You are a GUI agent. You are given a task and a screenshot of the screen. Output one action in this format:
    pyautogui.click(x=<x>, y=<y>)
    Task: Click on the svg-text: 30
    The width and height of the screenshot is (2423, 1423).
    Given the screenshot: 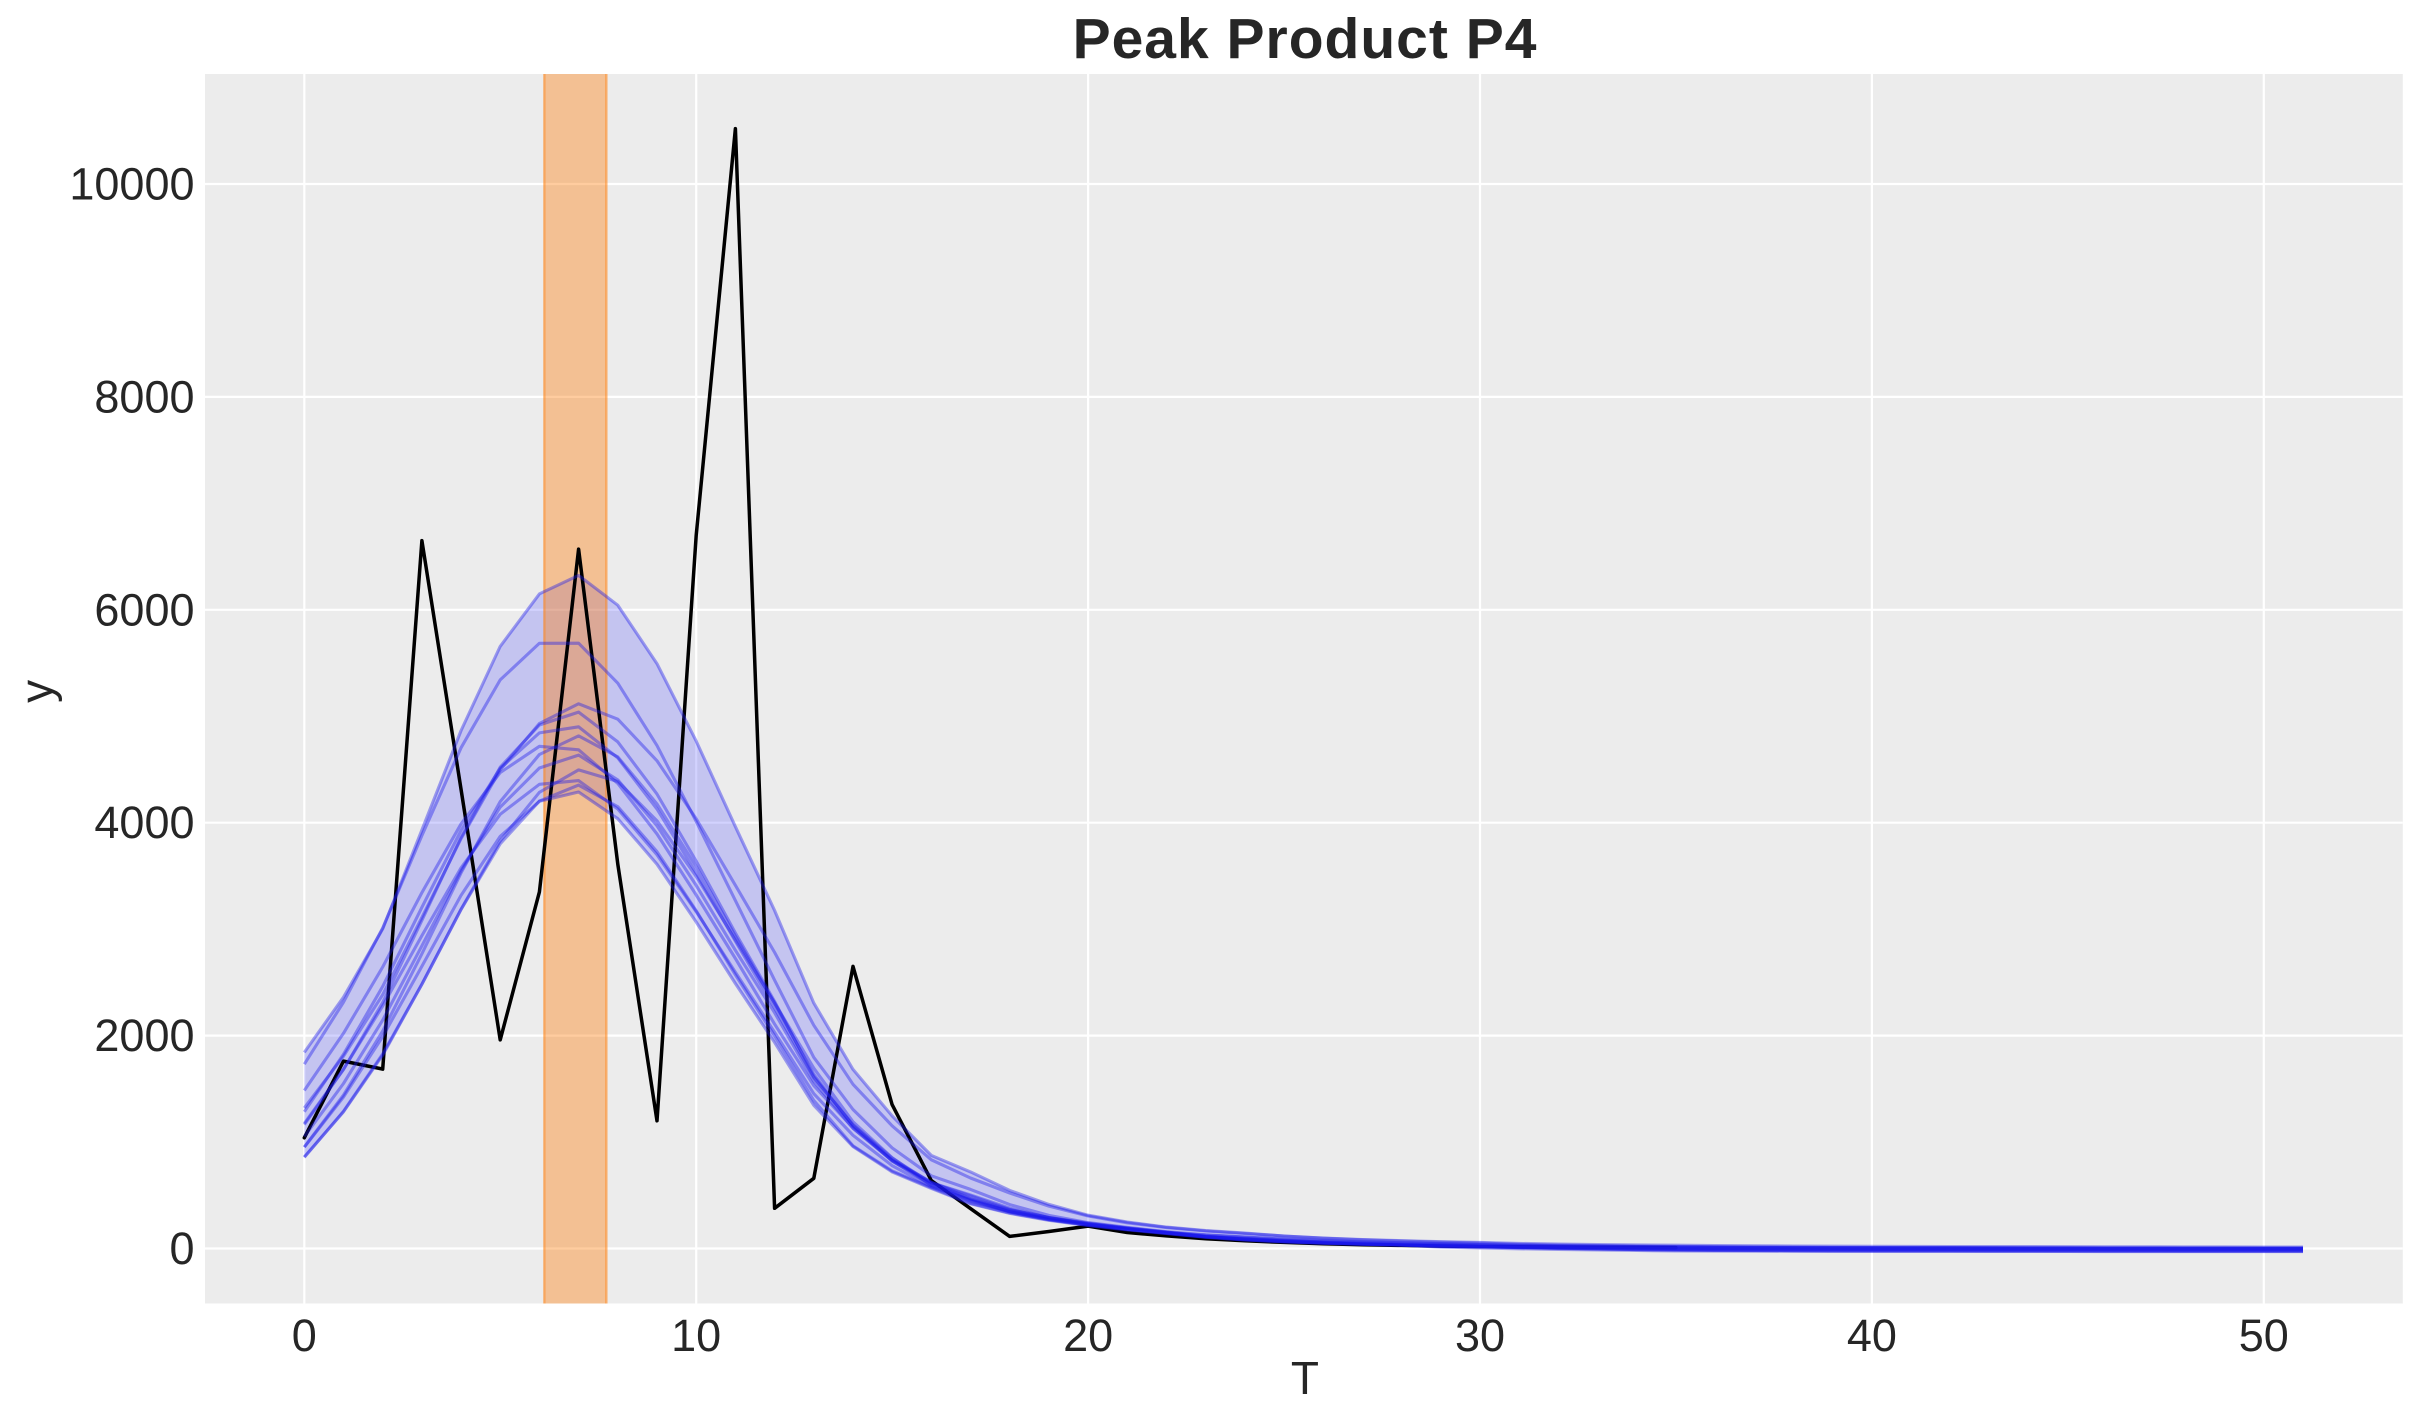 What is the action you would take?
    pyautogui.click(x=1480, y=1335)
    